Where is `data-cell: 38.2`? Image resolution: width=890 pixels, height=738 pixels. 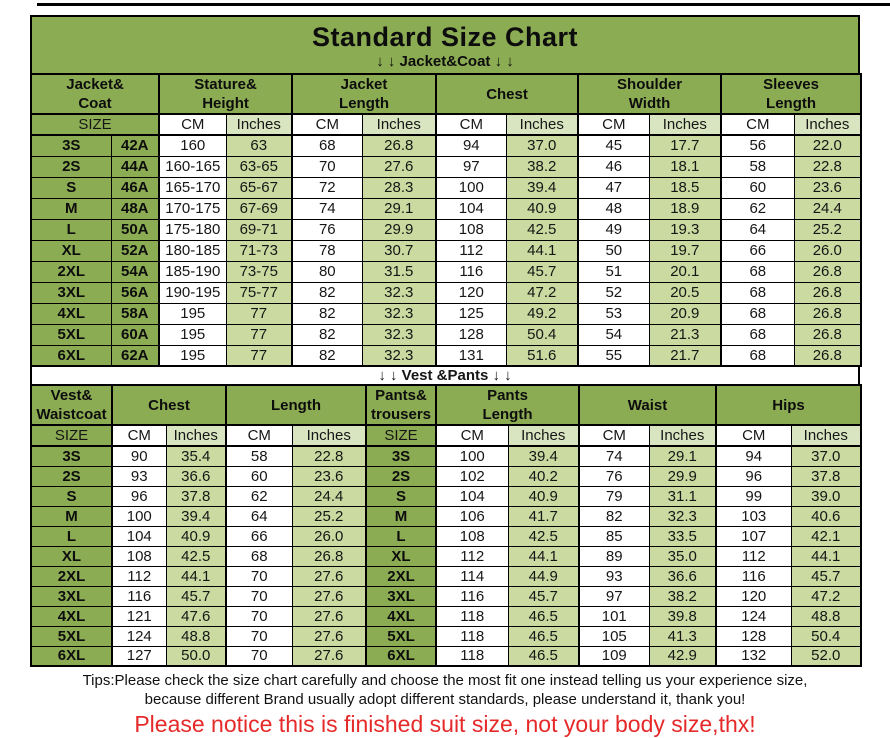
data-cell: 38.2 is located at coordinates (682, 596).